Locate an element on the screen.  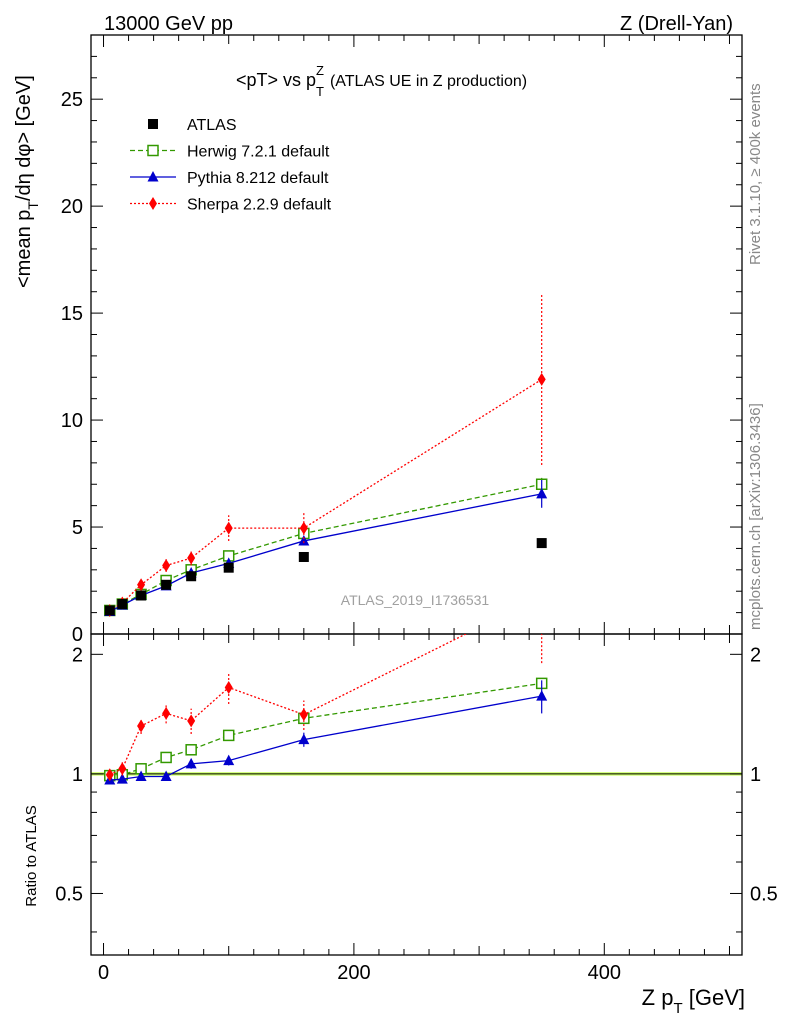
main-y-tick-label: 5 is located at coordinates (77, 528).